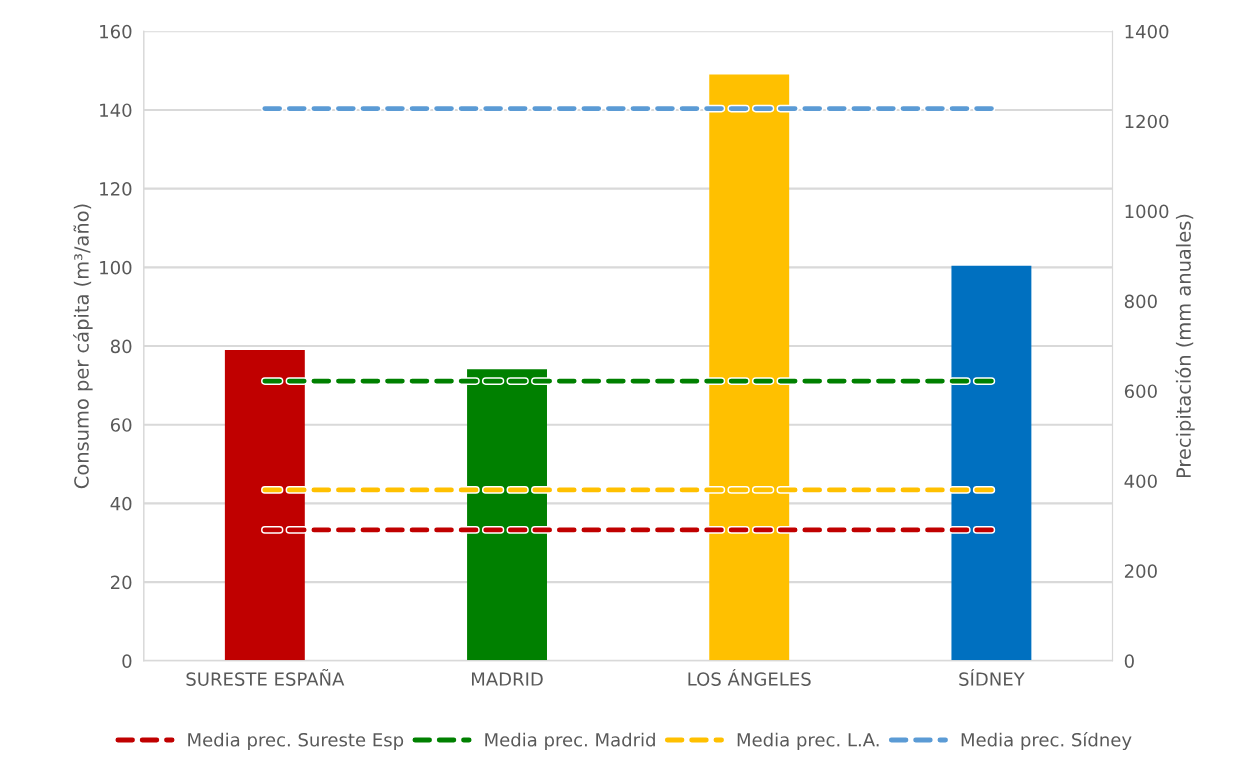  What do you see at coordinates (1147, 211) in the screenshot?
I see `y2-tick-label: 1000` at bounding box center [1147, 211].